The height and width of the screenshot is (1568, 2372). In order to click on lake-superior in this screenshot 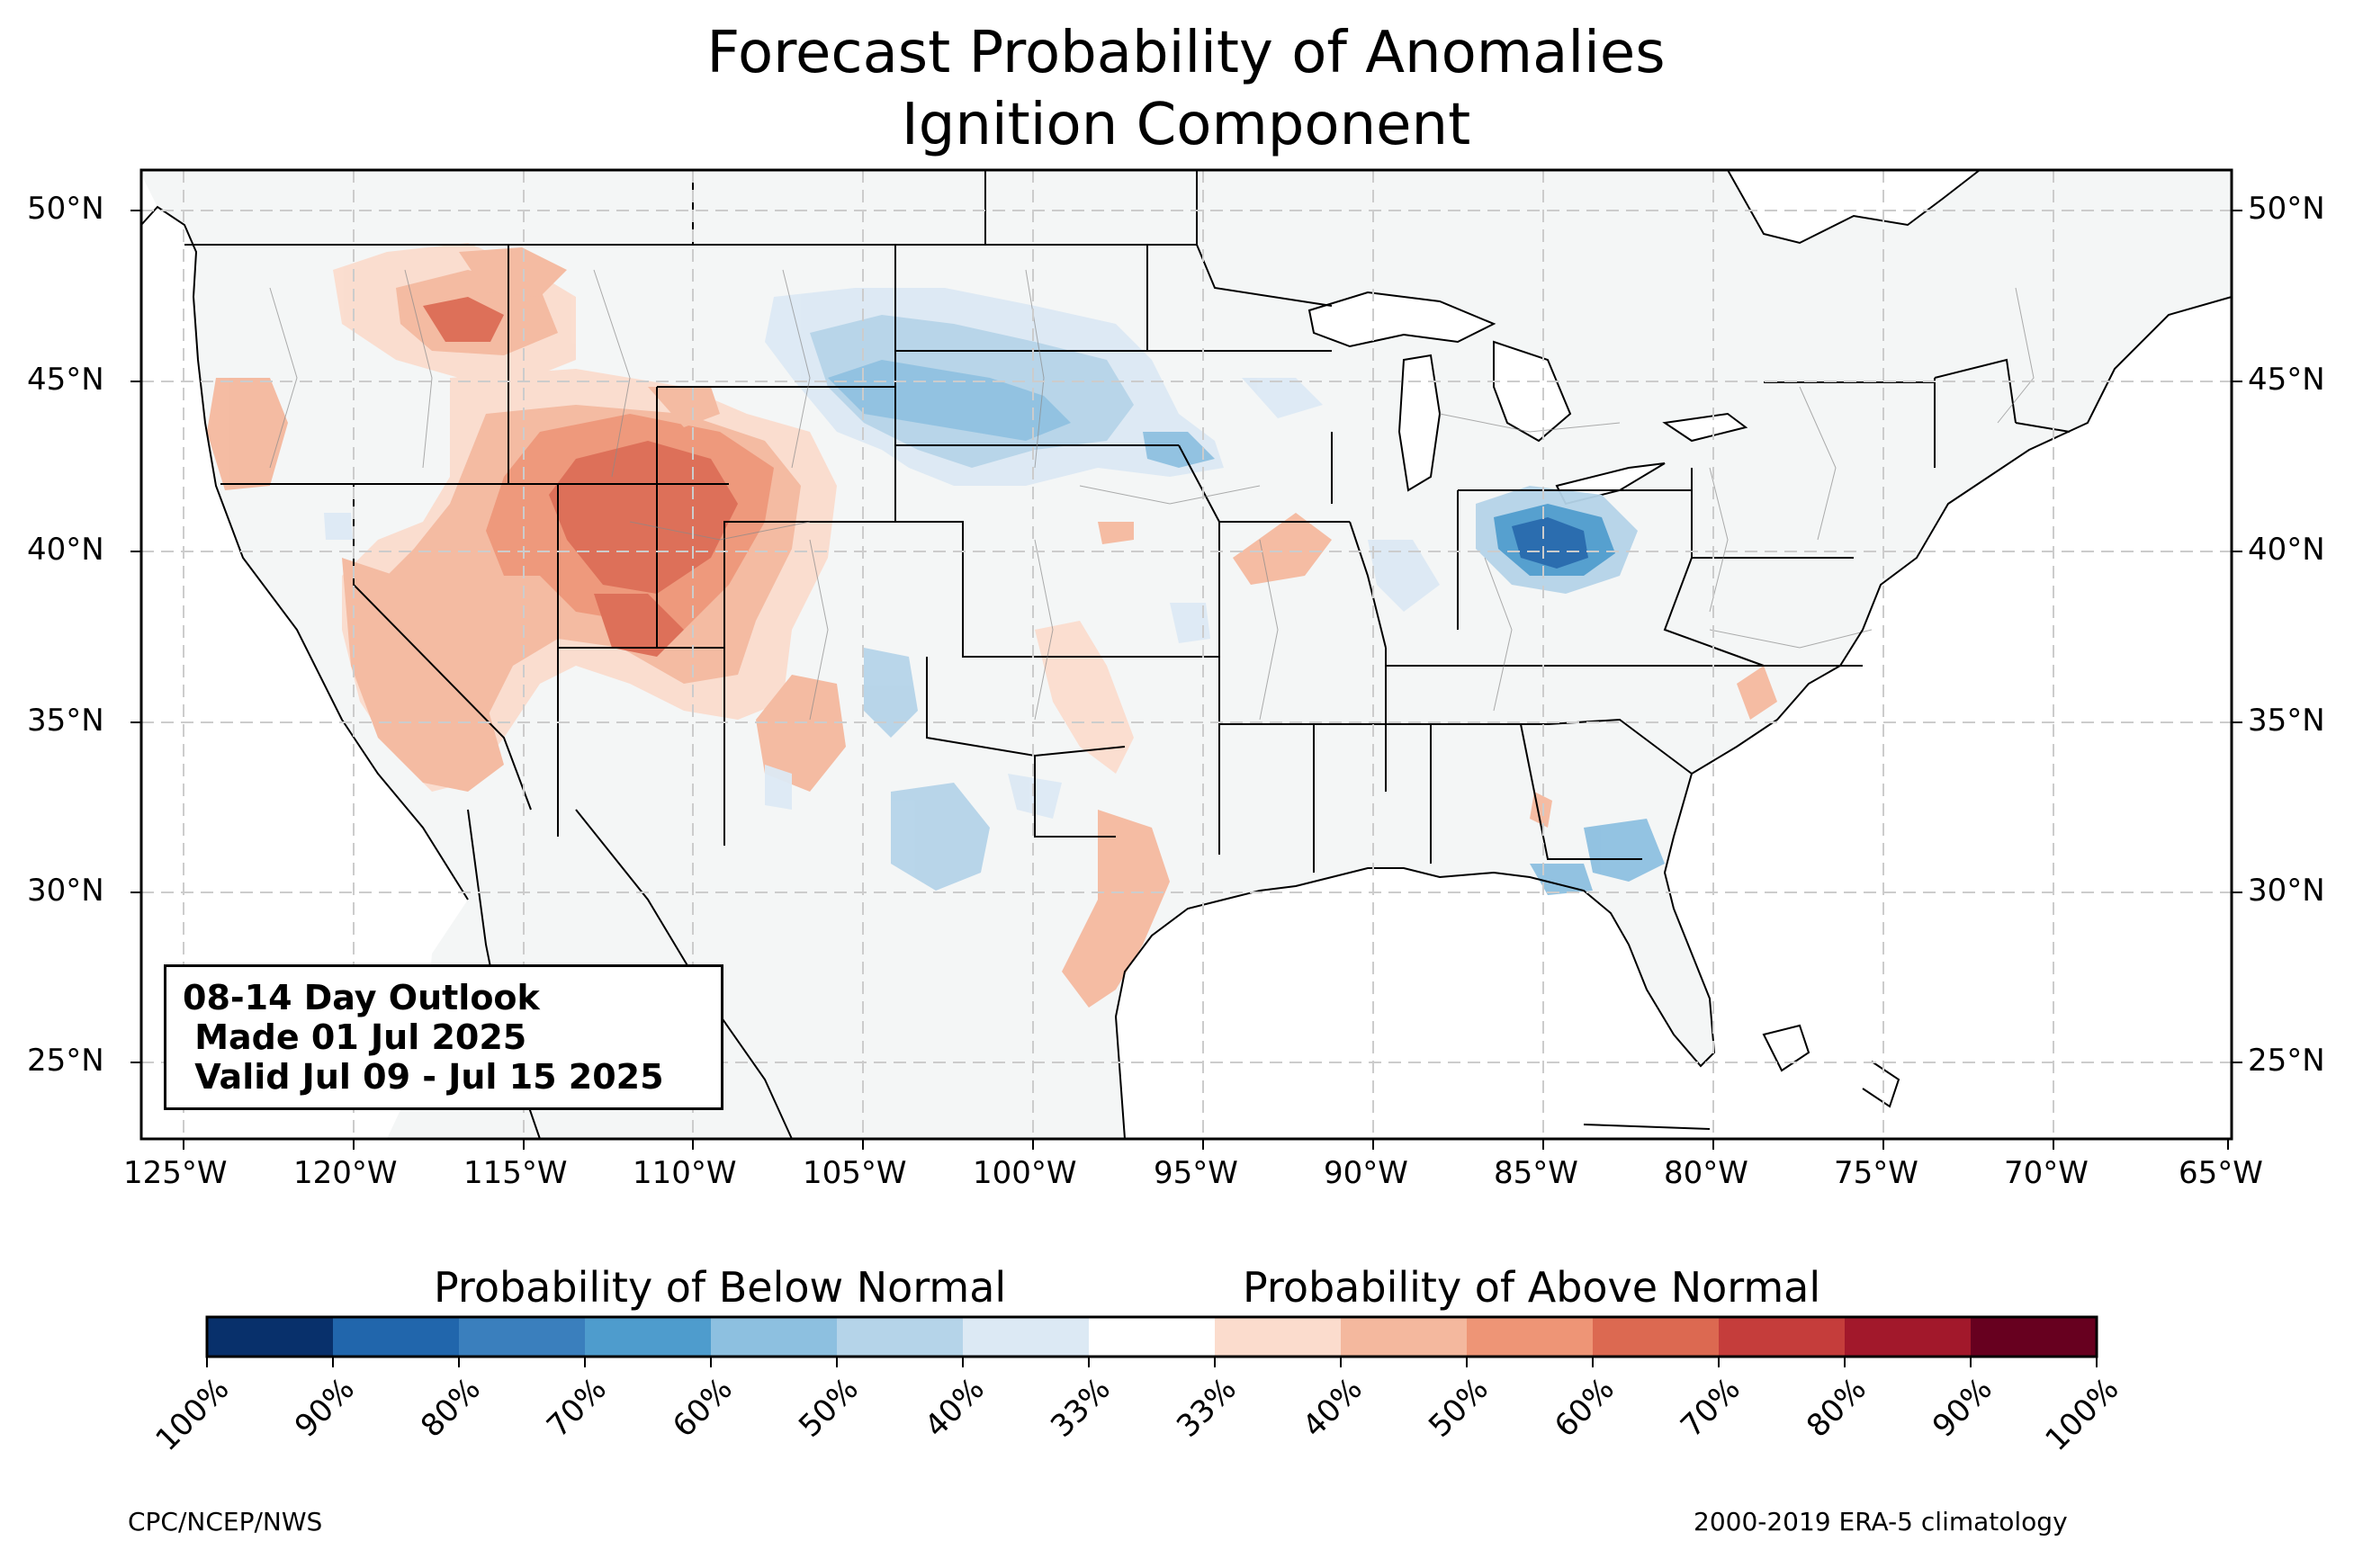, I will do `click(1402, 319)`.